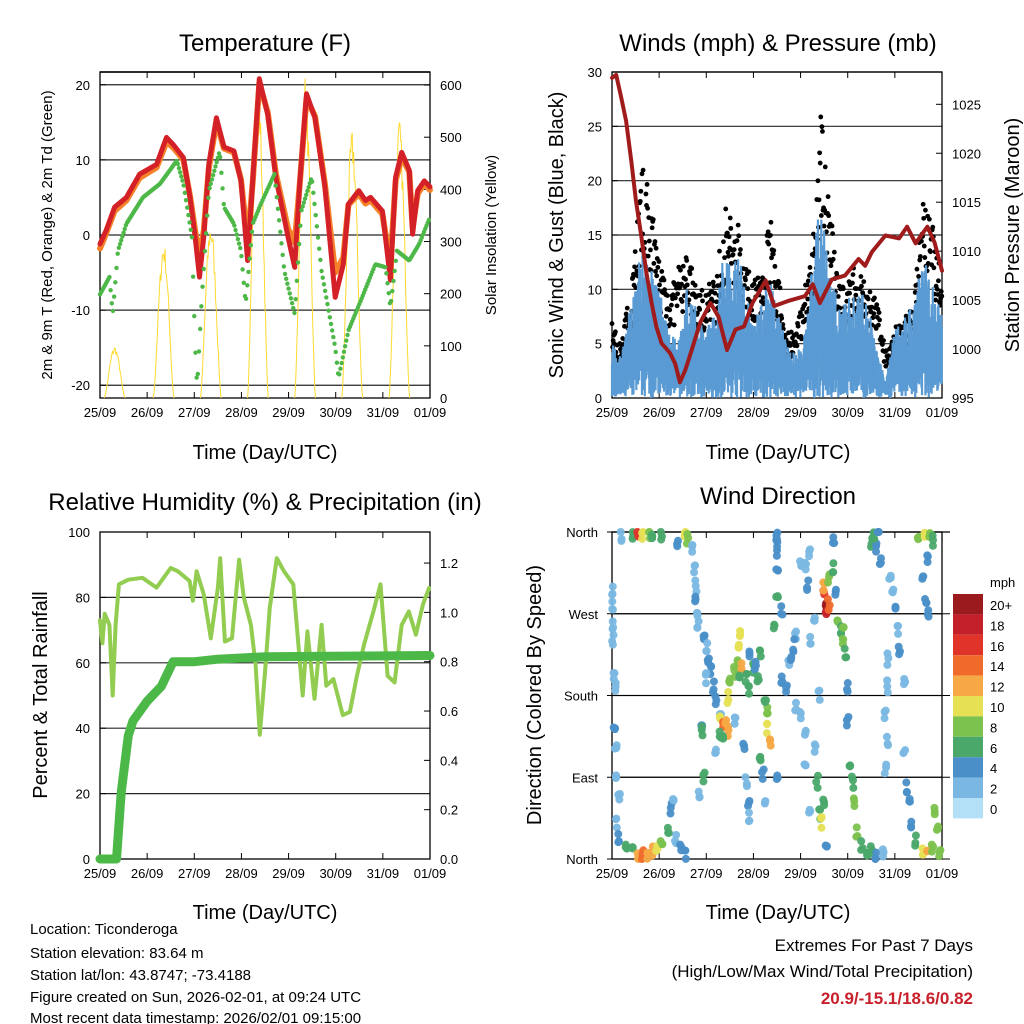 The height and width of the screenshot is (1024, 1024). What do you see at coordinates (778, 453) in the screenshot?
I see `winds-xlabel: Time (Day/UTC)` at bounding box center [778, 453].